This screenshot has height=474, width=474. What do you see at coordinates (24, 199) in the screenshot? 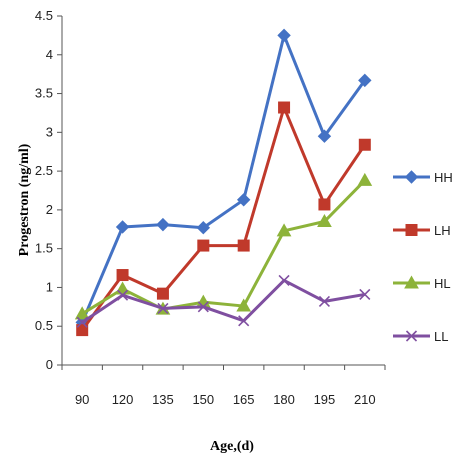
I see `y-axis-title: Progestron (ng/ml)` at bounding box center [24, 199].